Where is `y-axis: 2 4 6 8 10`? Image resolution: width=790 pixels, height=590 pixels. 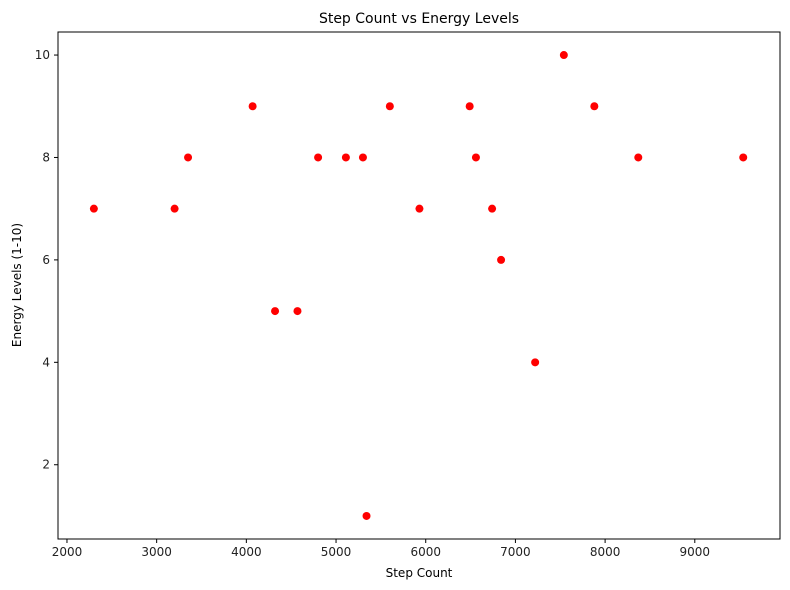 y-axis: 2 4 6 8 10 is located at coordinates (46, 260).